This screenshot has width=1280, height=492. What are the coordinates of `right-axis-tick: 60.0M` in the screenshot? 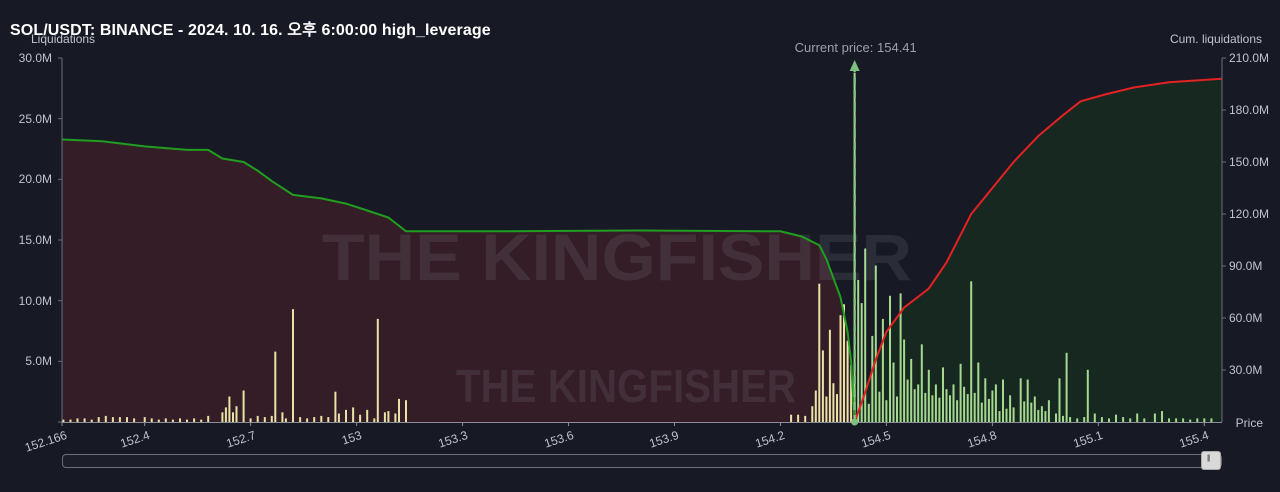 It's located at (1246, 318).